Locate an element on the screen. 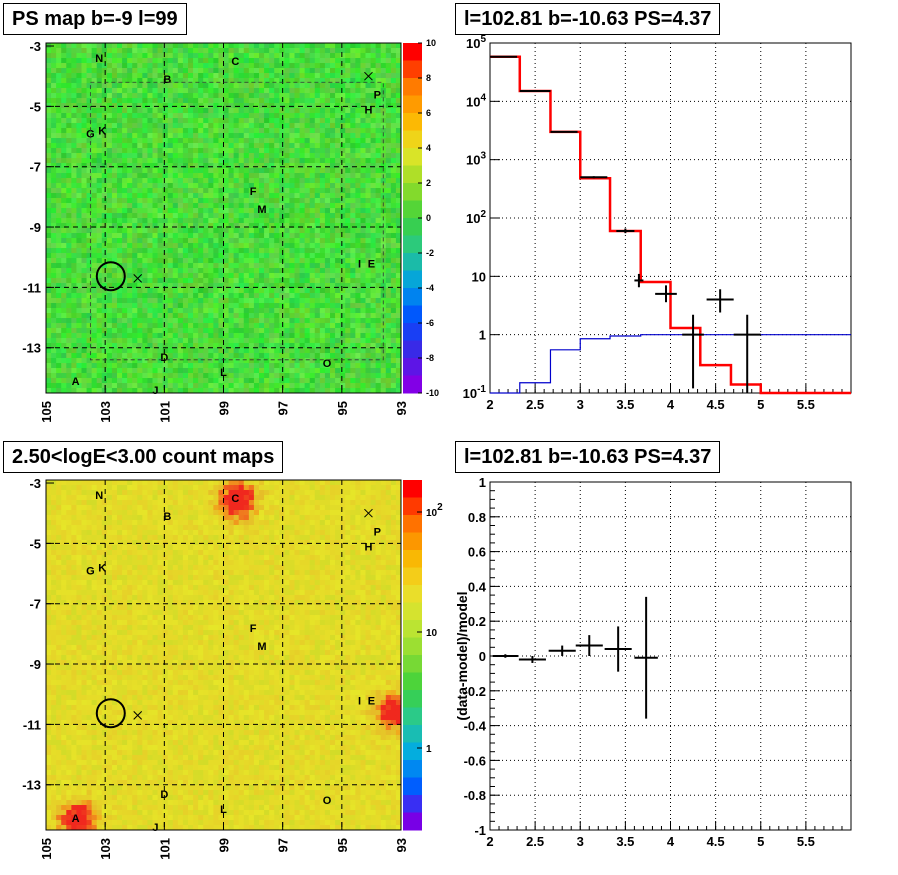  map-x-tick-label: 93 is located at coordinates (401, 845).